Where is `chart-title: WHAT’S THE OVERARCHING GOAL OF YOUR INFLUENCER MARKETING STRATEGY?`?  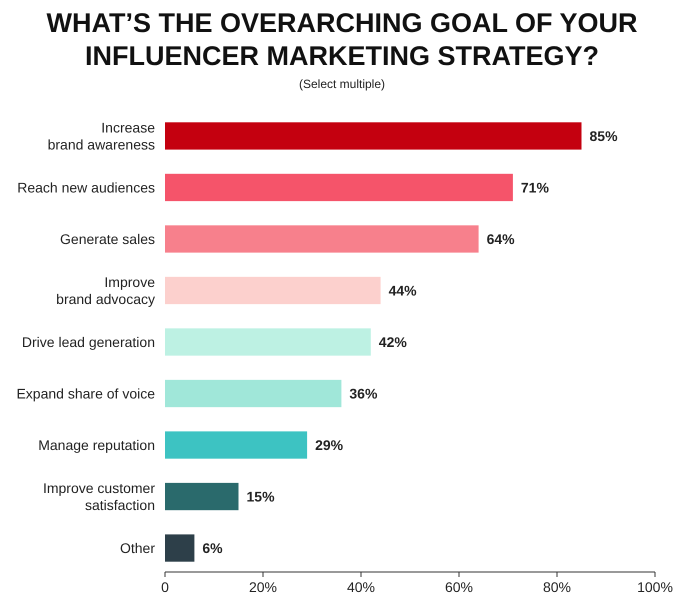 chart-title: WHAT’S THE OVERARCHING GOAL OF YOUR INFLUENCER MARKETING STRATEGY? is located at coordinates (342, 39).